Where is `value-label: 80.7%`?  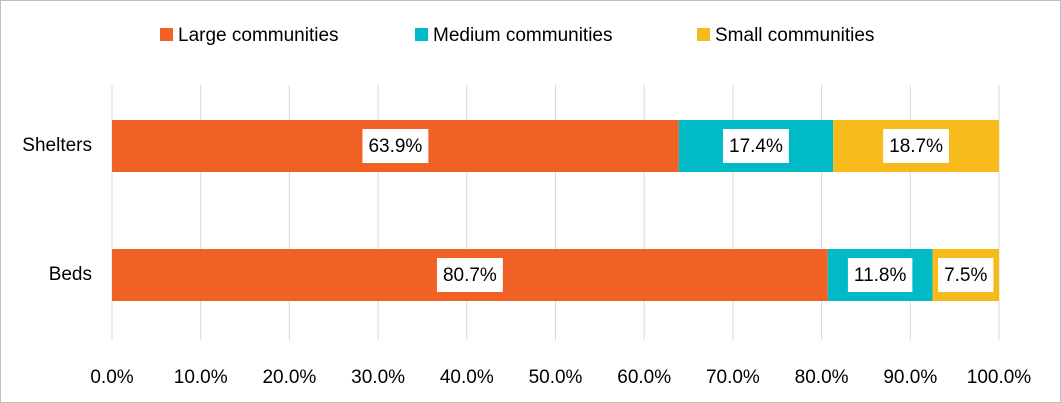
value-label: 80.7% is located at coordinates (470, 275).